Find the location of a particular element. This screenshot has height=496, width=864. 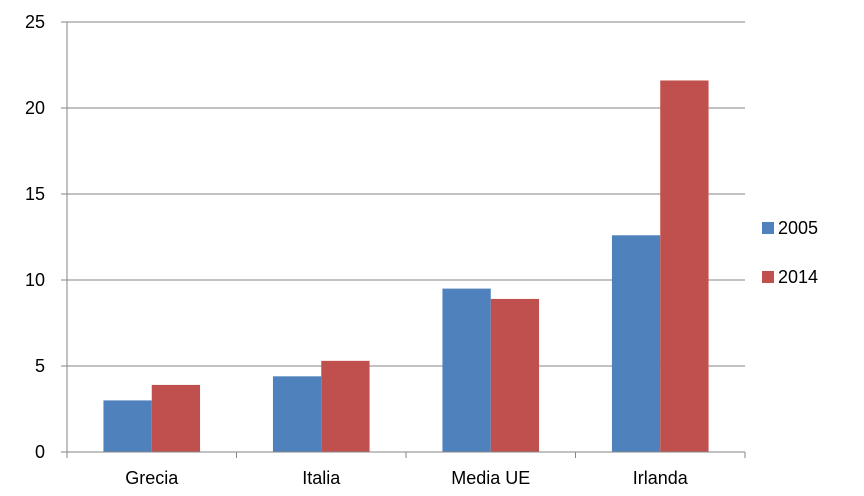

y-tick-label: 25 is located at coordinates (35, 22).